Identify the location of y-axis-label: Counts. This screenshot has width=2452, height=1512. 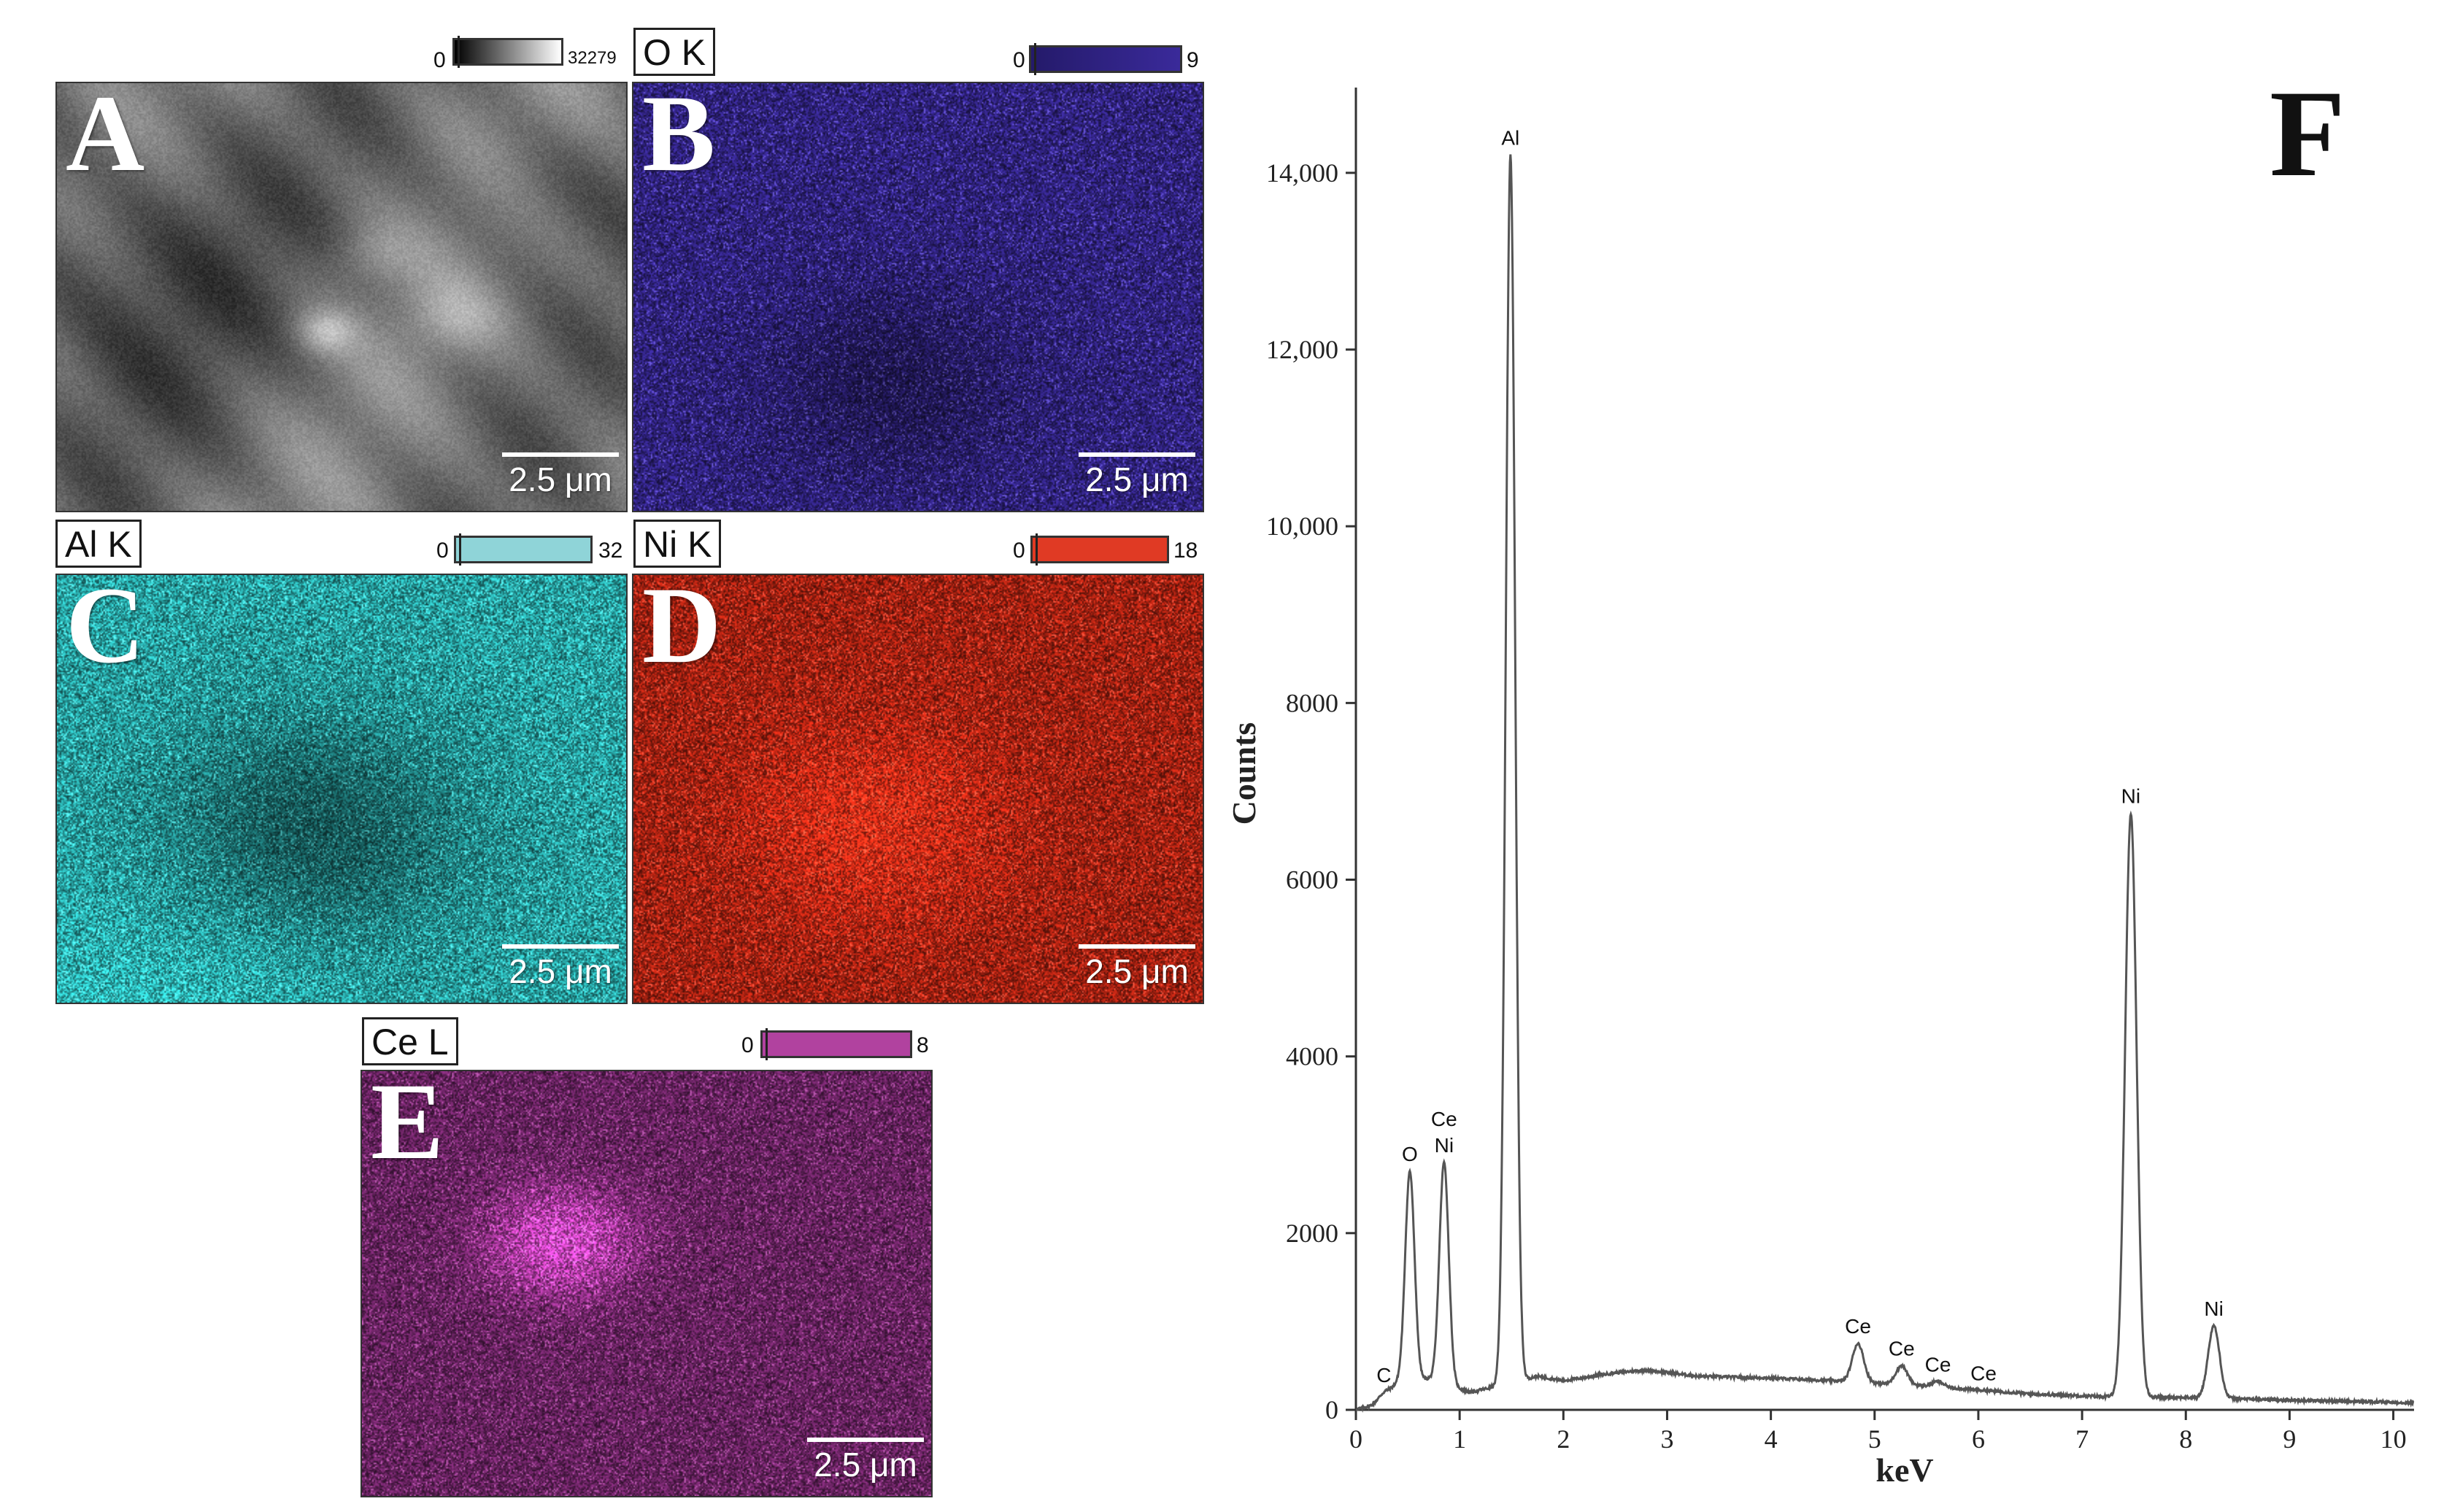
(1243, 773).